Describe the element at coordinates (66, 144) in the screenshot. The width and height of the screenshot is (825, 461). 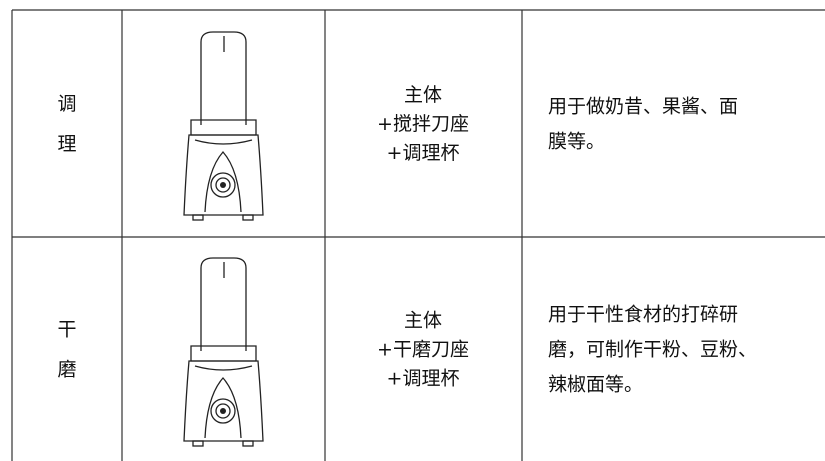
I see `mode-label: 理` at that location.